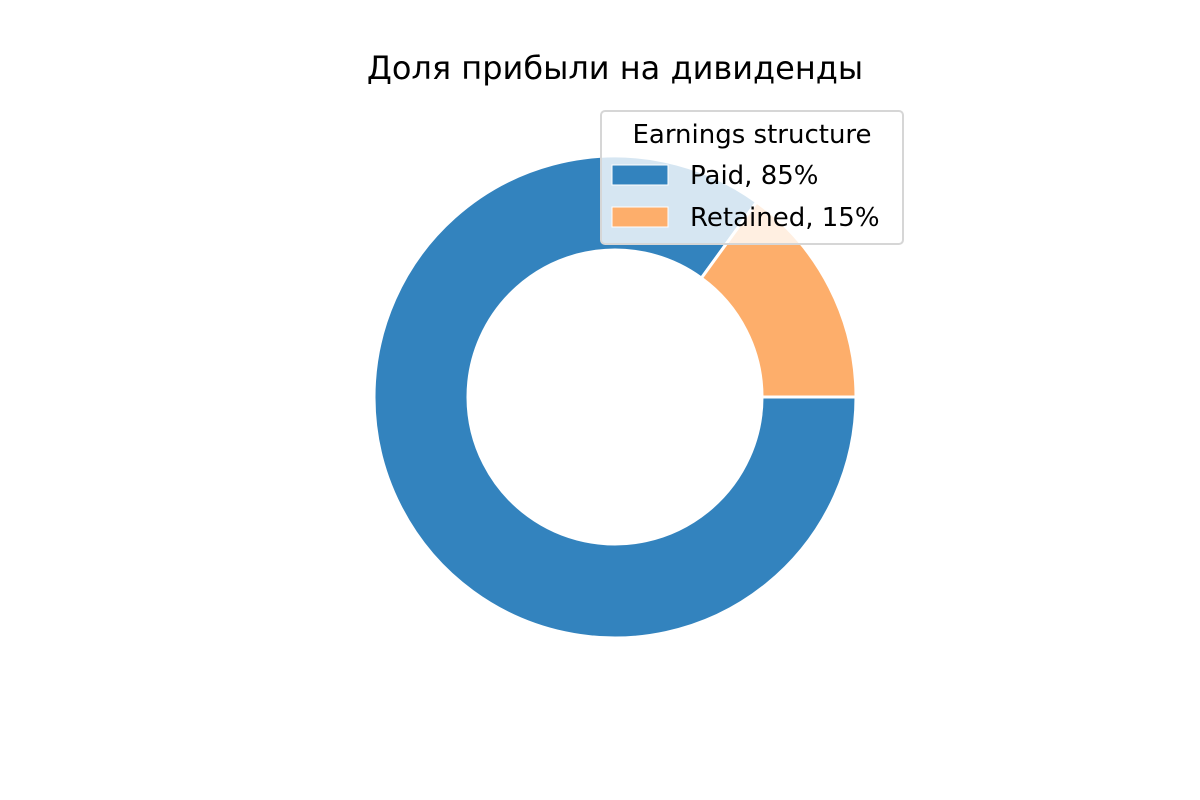  I want to click on chart-title: Доля прибыли на дивиденды, so click(615, 68).